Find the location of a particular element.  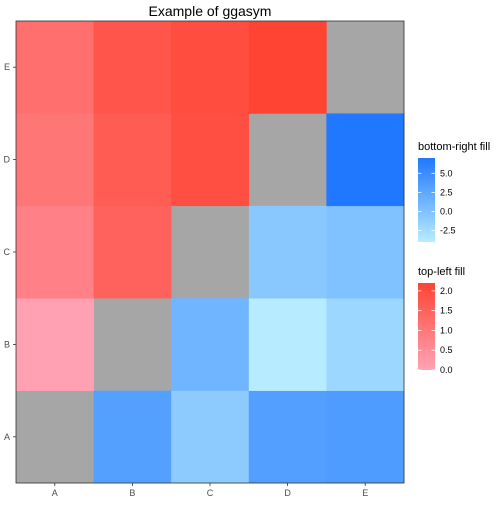

diagonal-cell-A is located at coordinates (55, 437).